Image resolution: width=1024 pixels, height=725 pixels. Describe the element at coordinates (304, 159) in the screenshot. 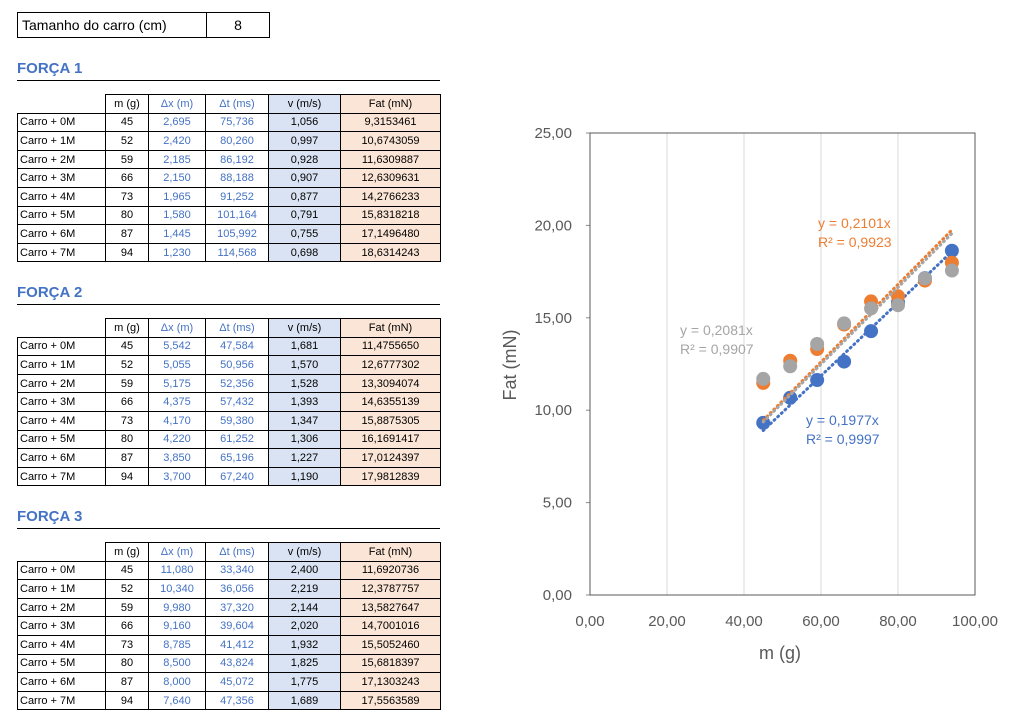

I see `cell: 0,928` at that location.